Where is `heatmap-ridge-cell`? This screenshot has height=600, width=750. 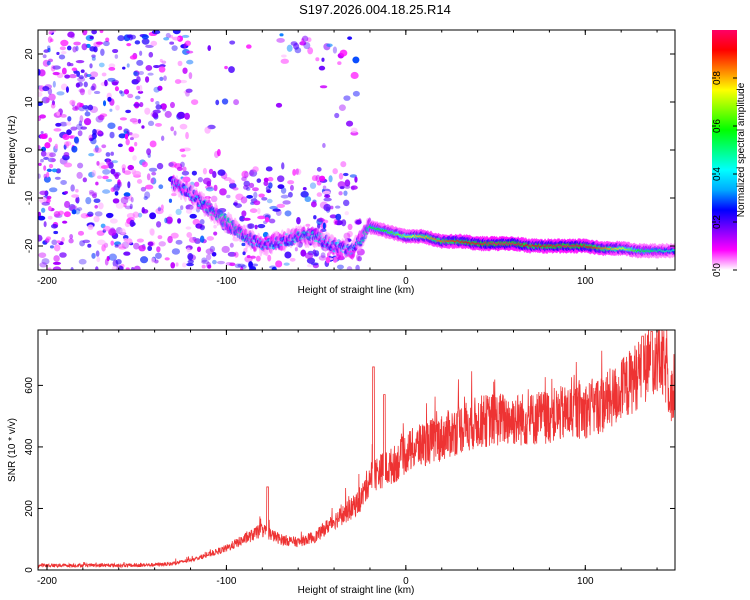
heatmap-ridge-cell is located at coordinates (673, 250).